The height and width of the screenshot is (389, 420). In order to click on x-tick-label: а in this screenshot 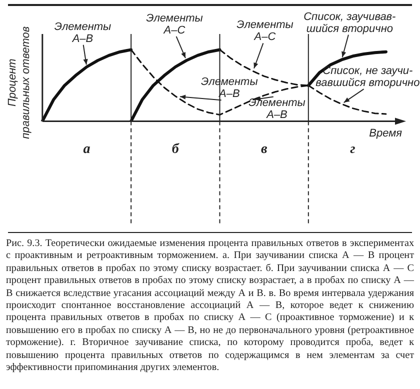, I will do `click(86, 150)`.